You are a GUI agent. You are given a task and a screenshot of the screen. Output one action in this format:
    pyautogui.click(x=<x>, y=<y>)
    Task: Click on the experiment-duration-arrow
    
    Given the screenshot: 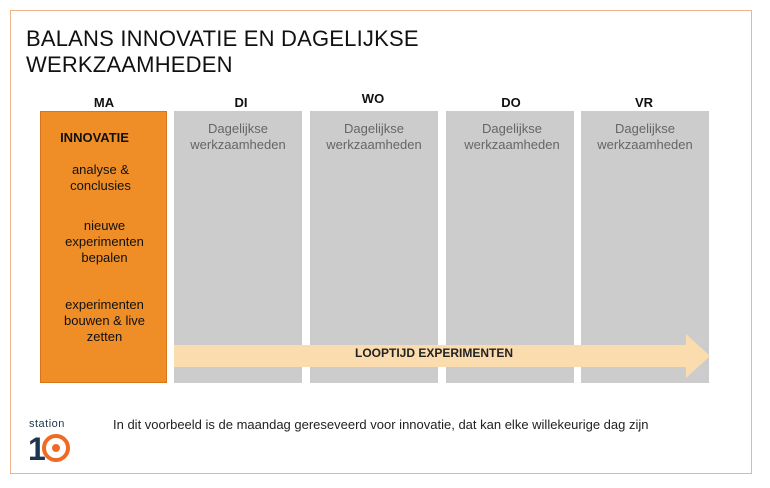 What is the action you would take?
    pyautogui.click(x=442, y=356)
    